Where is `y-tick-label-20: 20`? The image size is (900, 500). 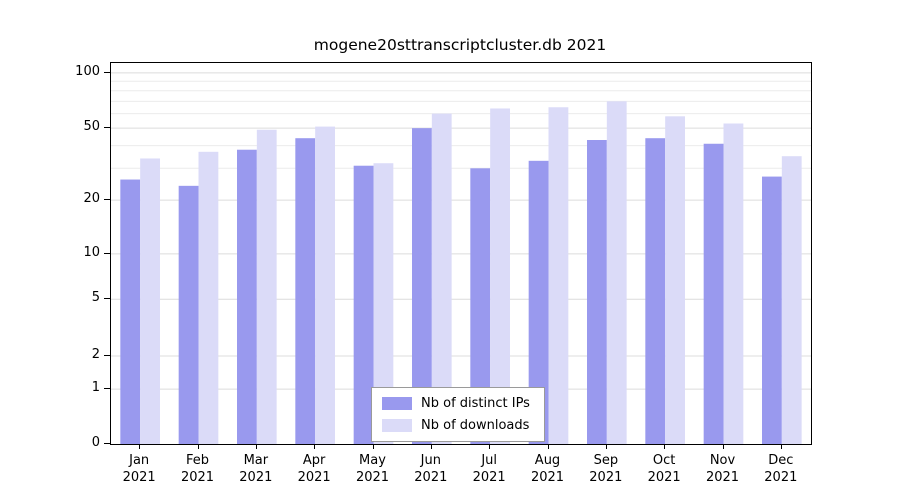
y-tick-label-20: 20 is located at coordinates (91, 199).